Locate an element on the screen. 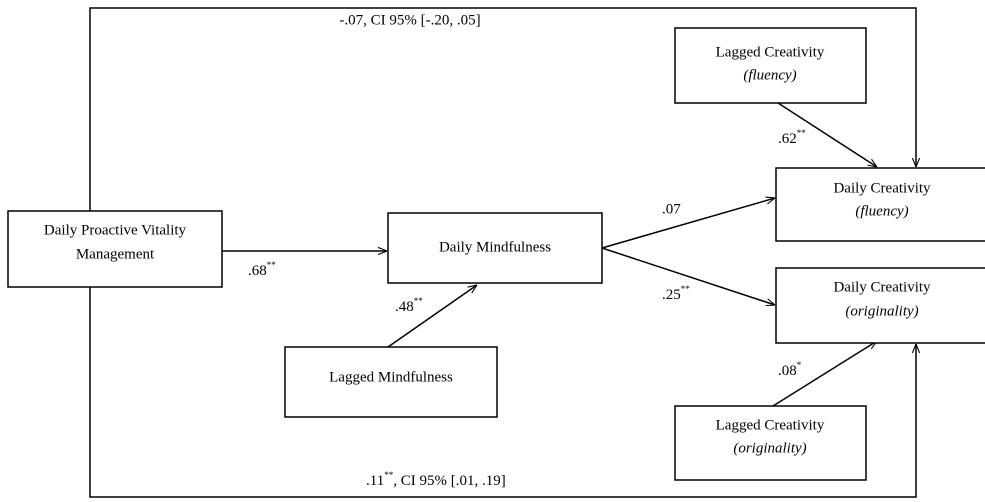 The height and width of the screenshot is (502, 985). coef: .62 is located at coordinates (787, 139).